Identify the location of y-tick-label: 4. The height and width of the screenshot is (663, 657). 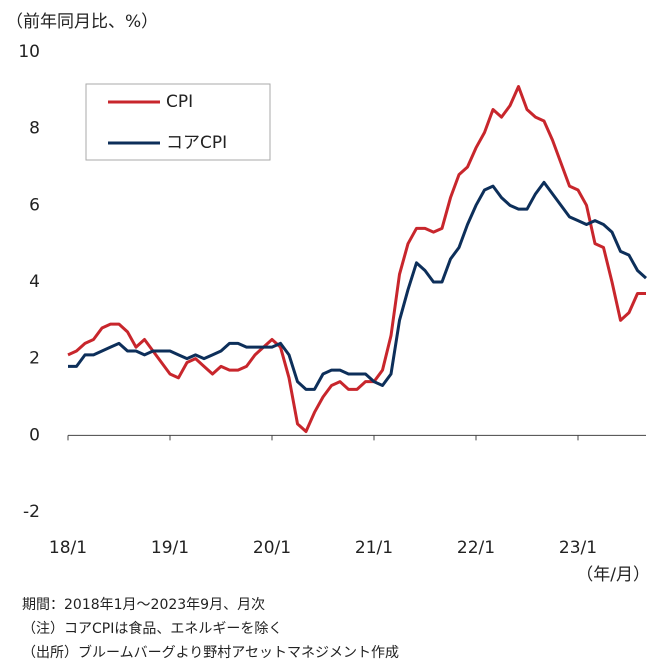
(34, 282).